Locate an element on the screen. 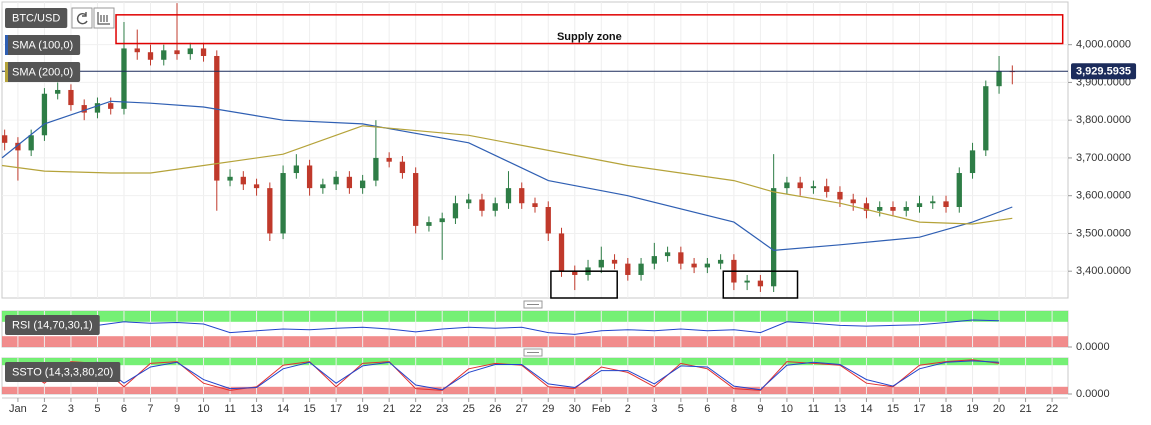 This screenshot has width=1151, height=425. y-tick-label: 4,000.0000 is located at coordinates (1103, 45).